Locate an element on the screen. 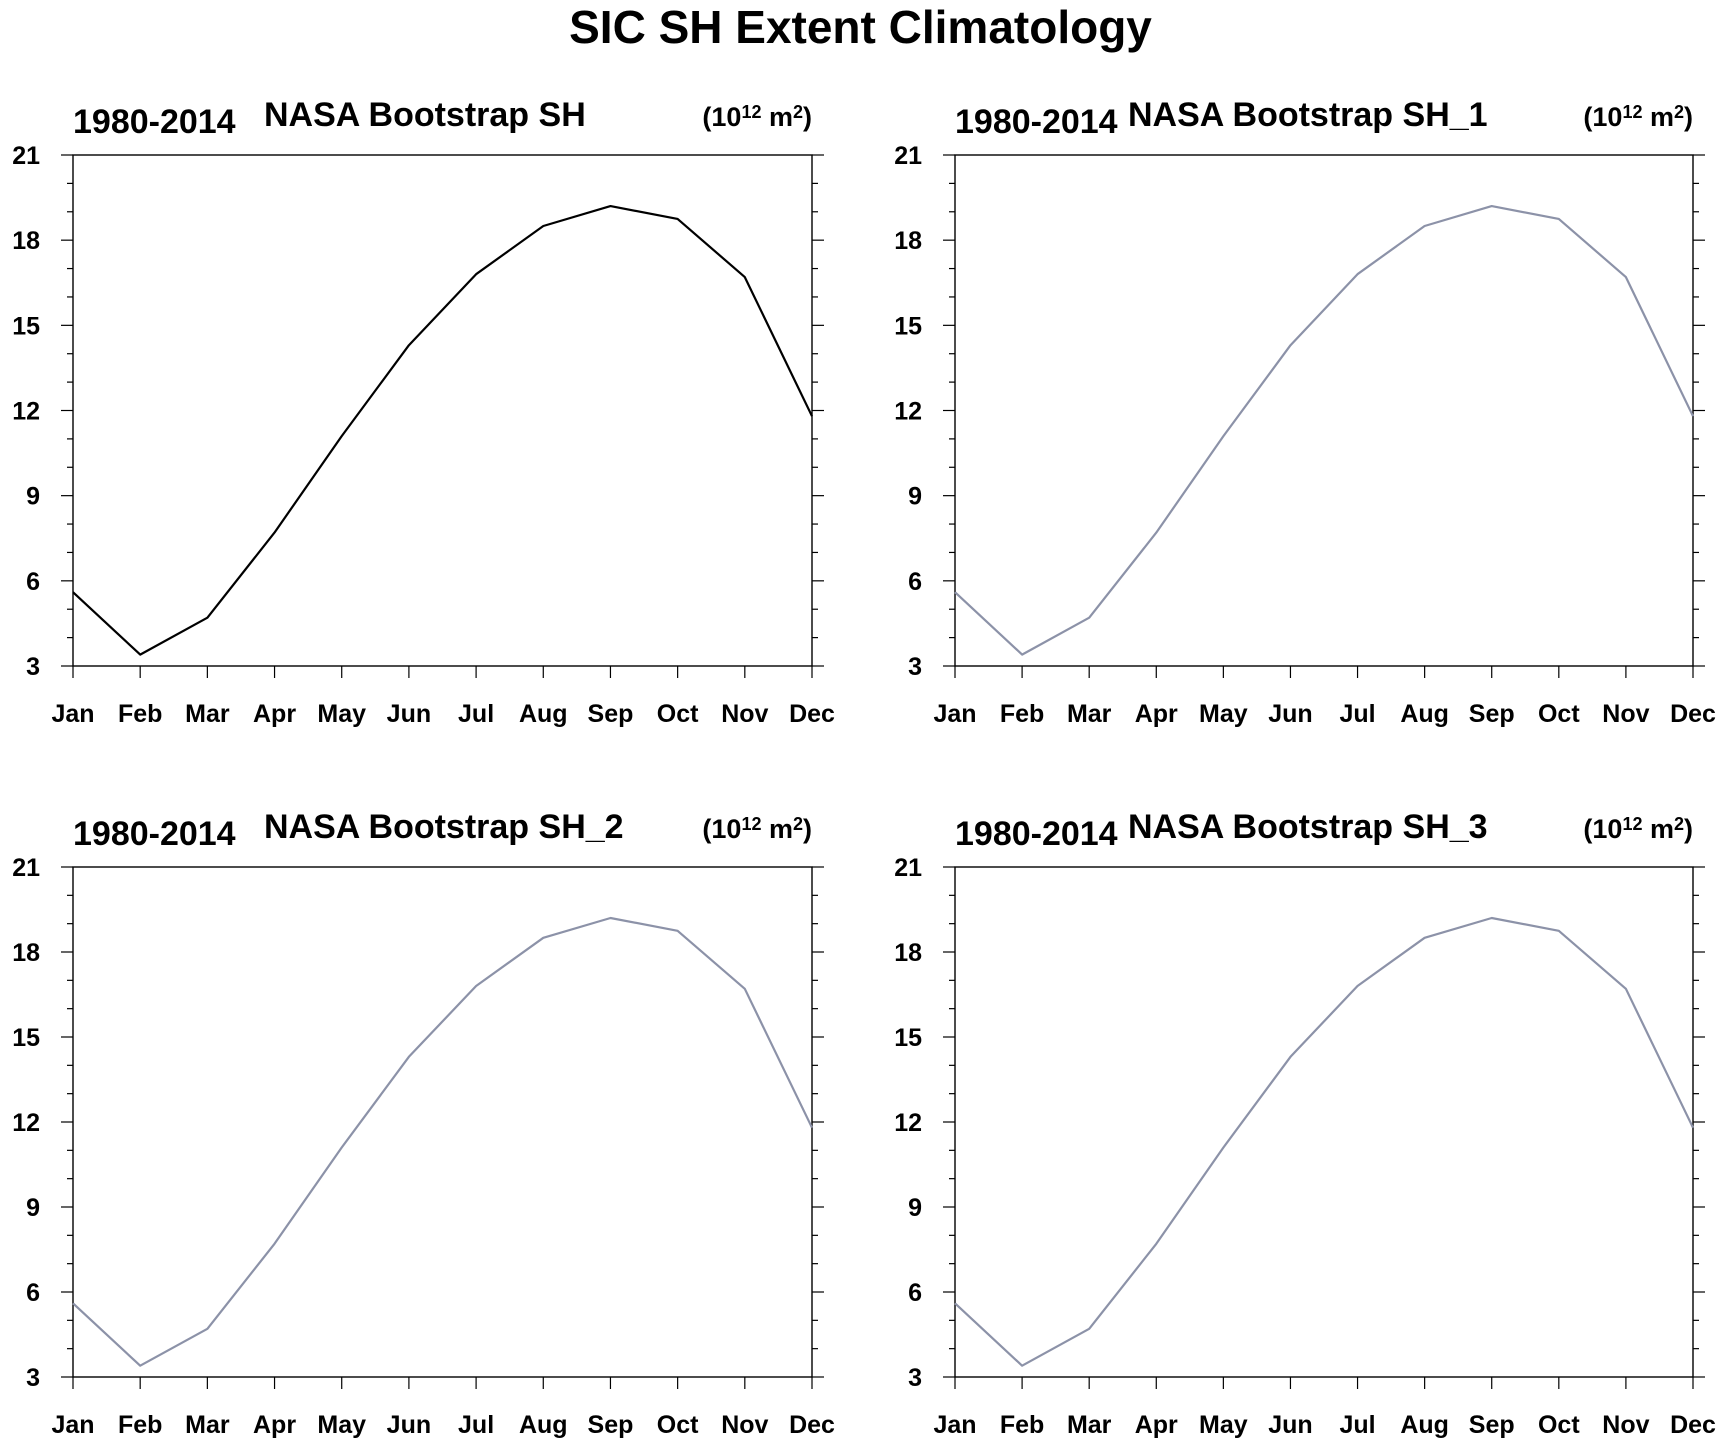 This screenshot has width=1721, height=1445. figure-title: SIC SH Extent Climatology is located at coordinates (860, 27).